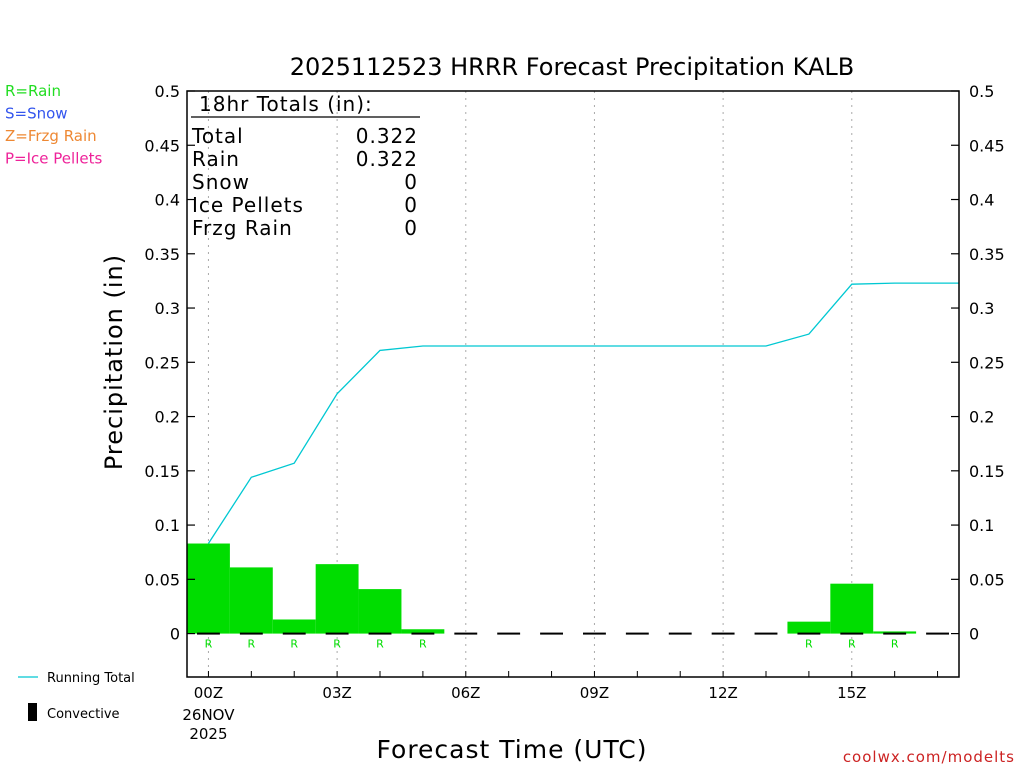  What do you see at coordinates (83, 714) in the screenshot?
I see `legend-label: Convective` at bounding box center [83, 714].